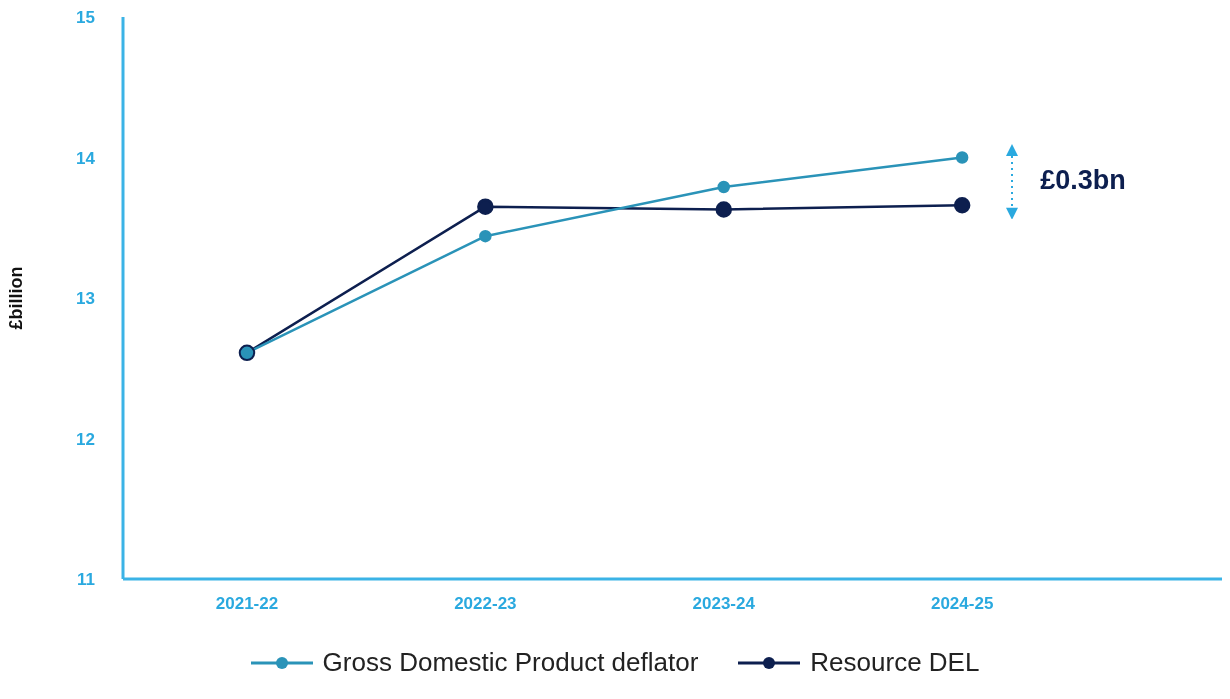 This screenshot has width=1230, height=699. I want to click on y-tick-label: 11, so click(86, 580).